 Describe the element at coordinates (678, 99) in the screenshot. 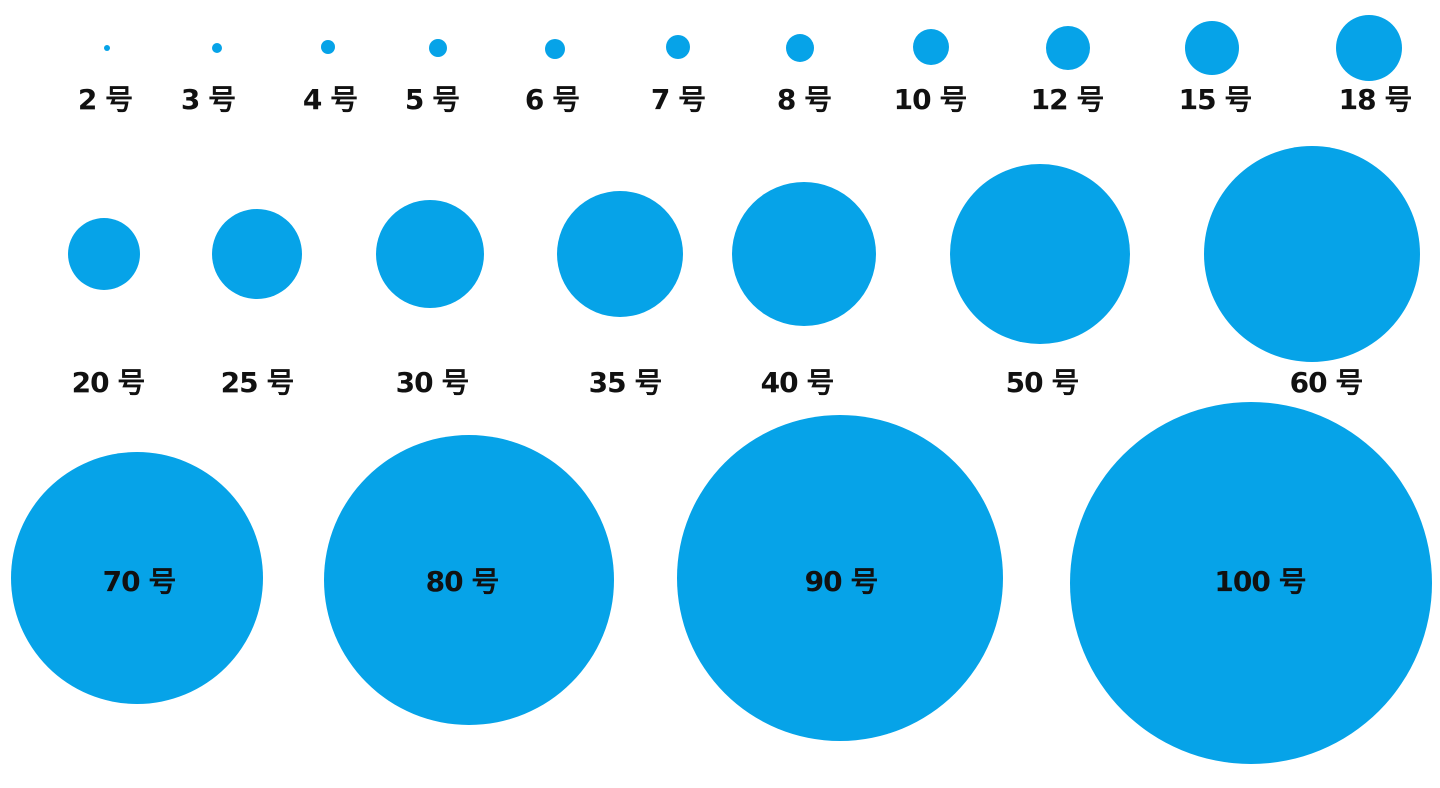

I see `size-label: 7 号` at that location.